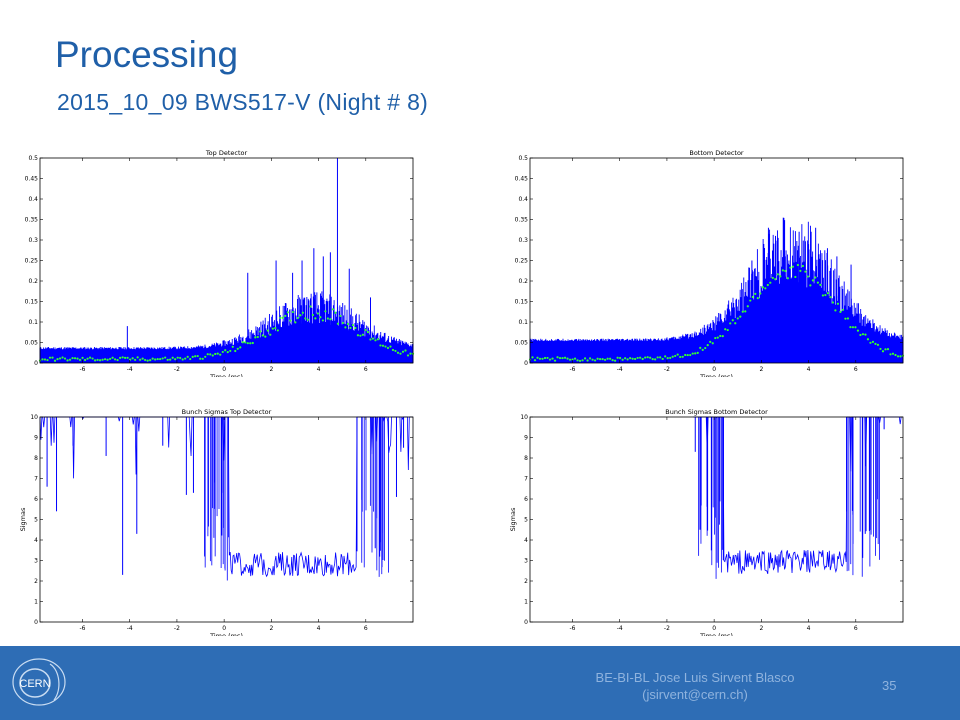 This screenshot has height=720, width=960. What do you see at coordinates (526, 363) in the screenshot?
I see `y-tick-label: 0` at bounding box center [526, 363].